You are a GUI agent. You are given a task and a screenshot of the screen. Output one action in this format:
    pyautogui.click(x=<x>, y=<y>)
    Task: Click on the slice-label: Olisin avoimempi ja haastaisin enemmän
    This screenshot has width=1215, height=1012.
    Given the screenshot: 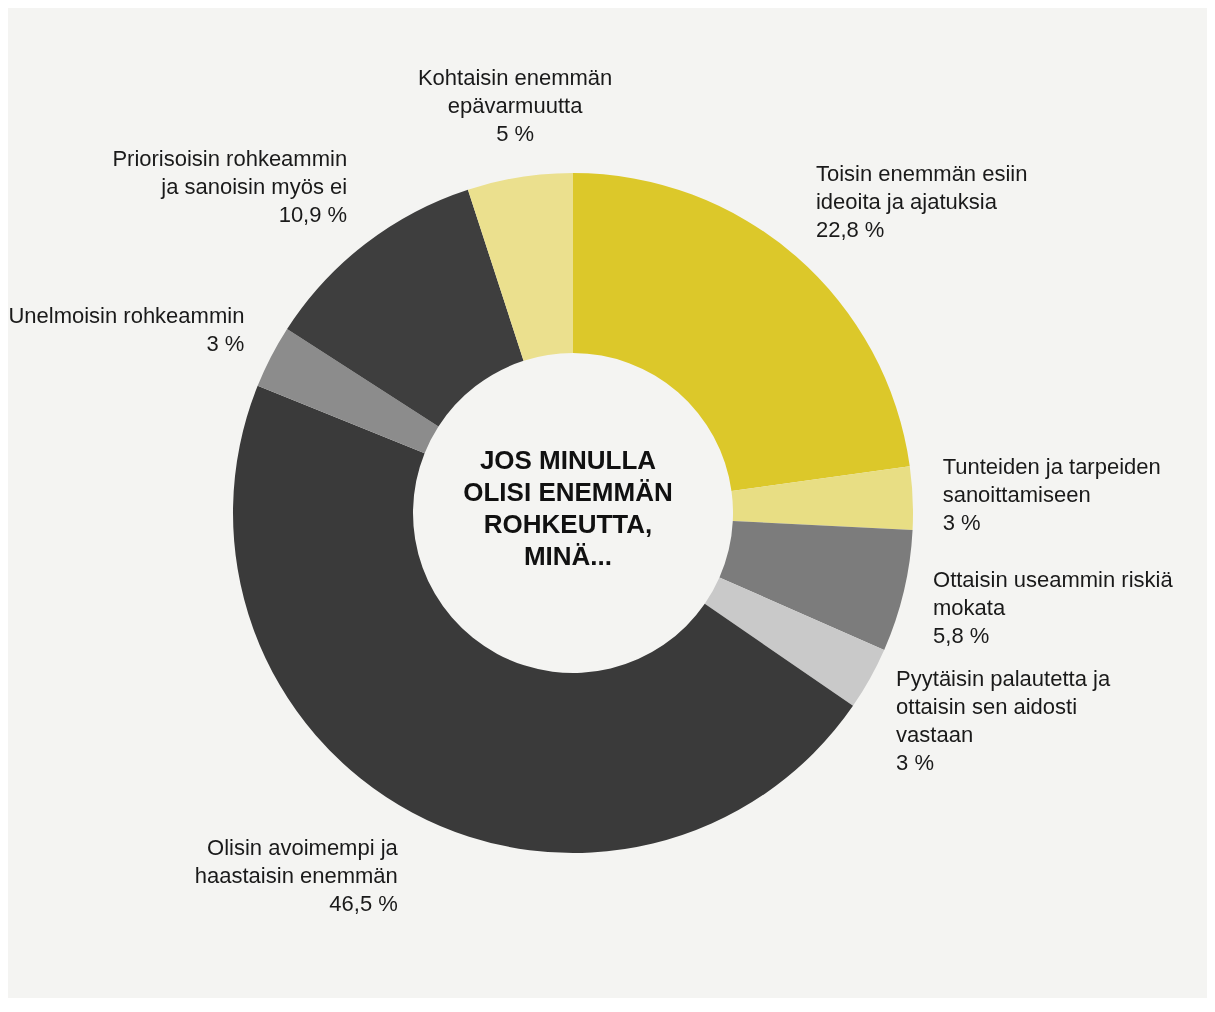 What is the action you would take?
    pyautogui.click(x=296, y=861)
    